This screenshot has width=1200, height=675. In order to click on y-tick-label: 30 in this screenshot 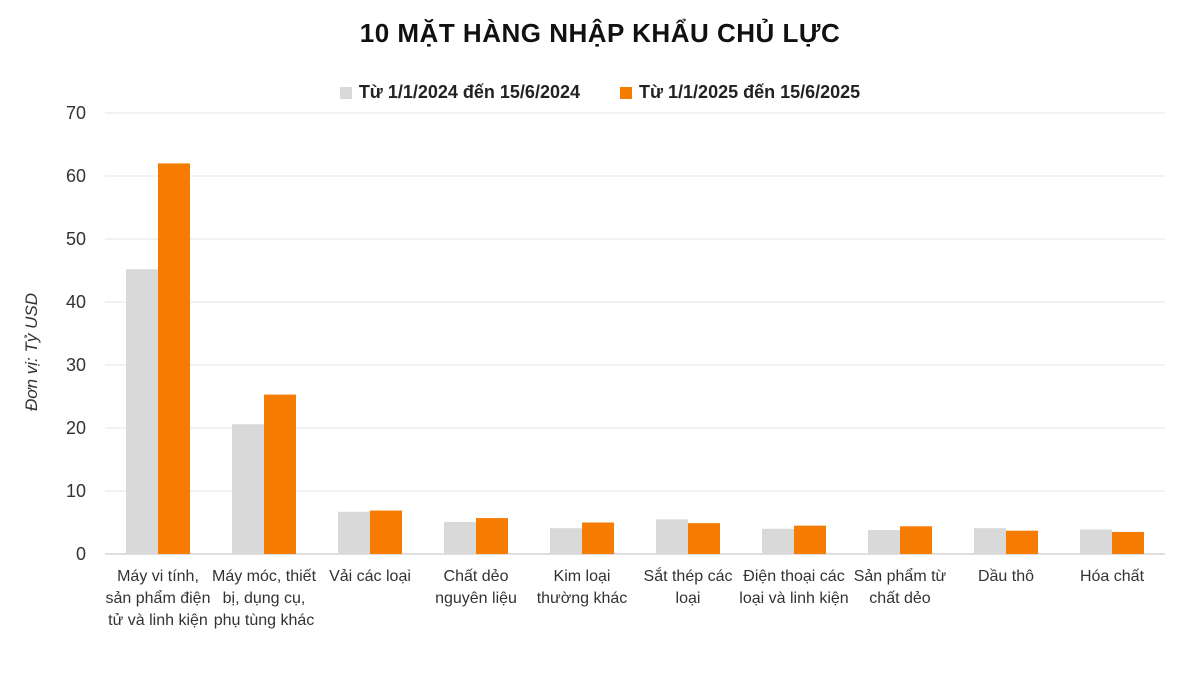, I will do `click(76, 365)`.